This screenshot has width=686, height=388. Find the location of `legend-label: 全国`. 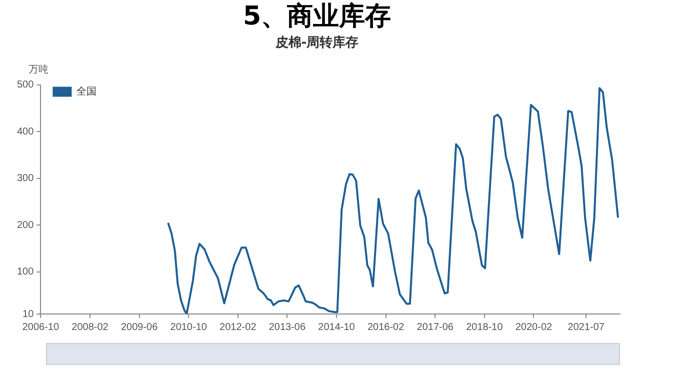

legend-label: 全国 is located at coordinates (86, 92).